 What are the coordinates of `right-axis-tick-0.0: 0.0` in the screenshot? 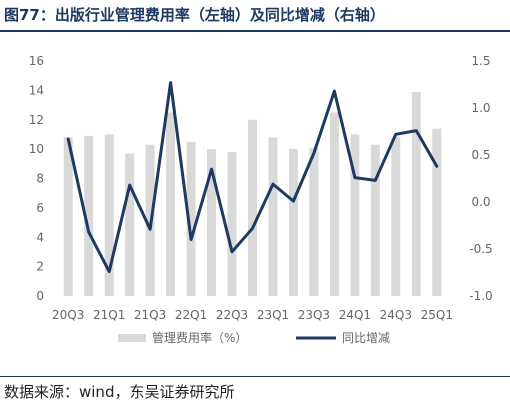 It's located at (480, 202).